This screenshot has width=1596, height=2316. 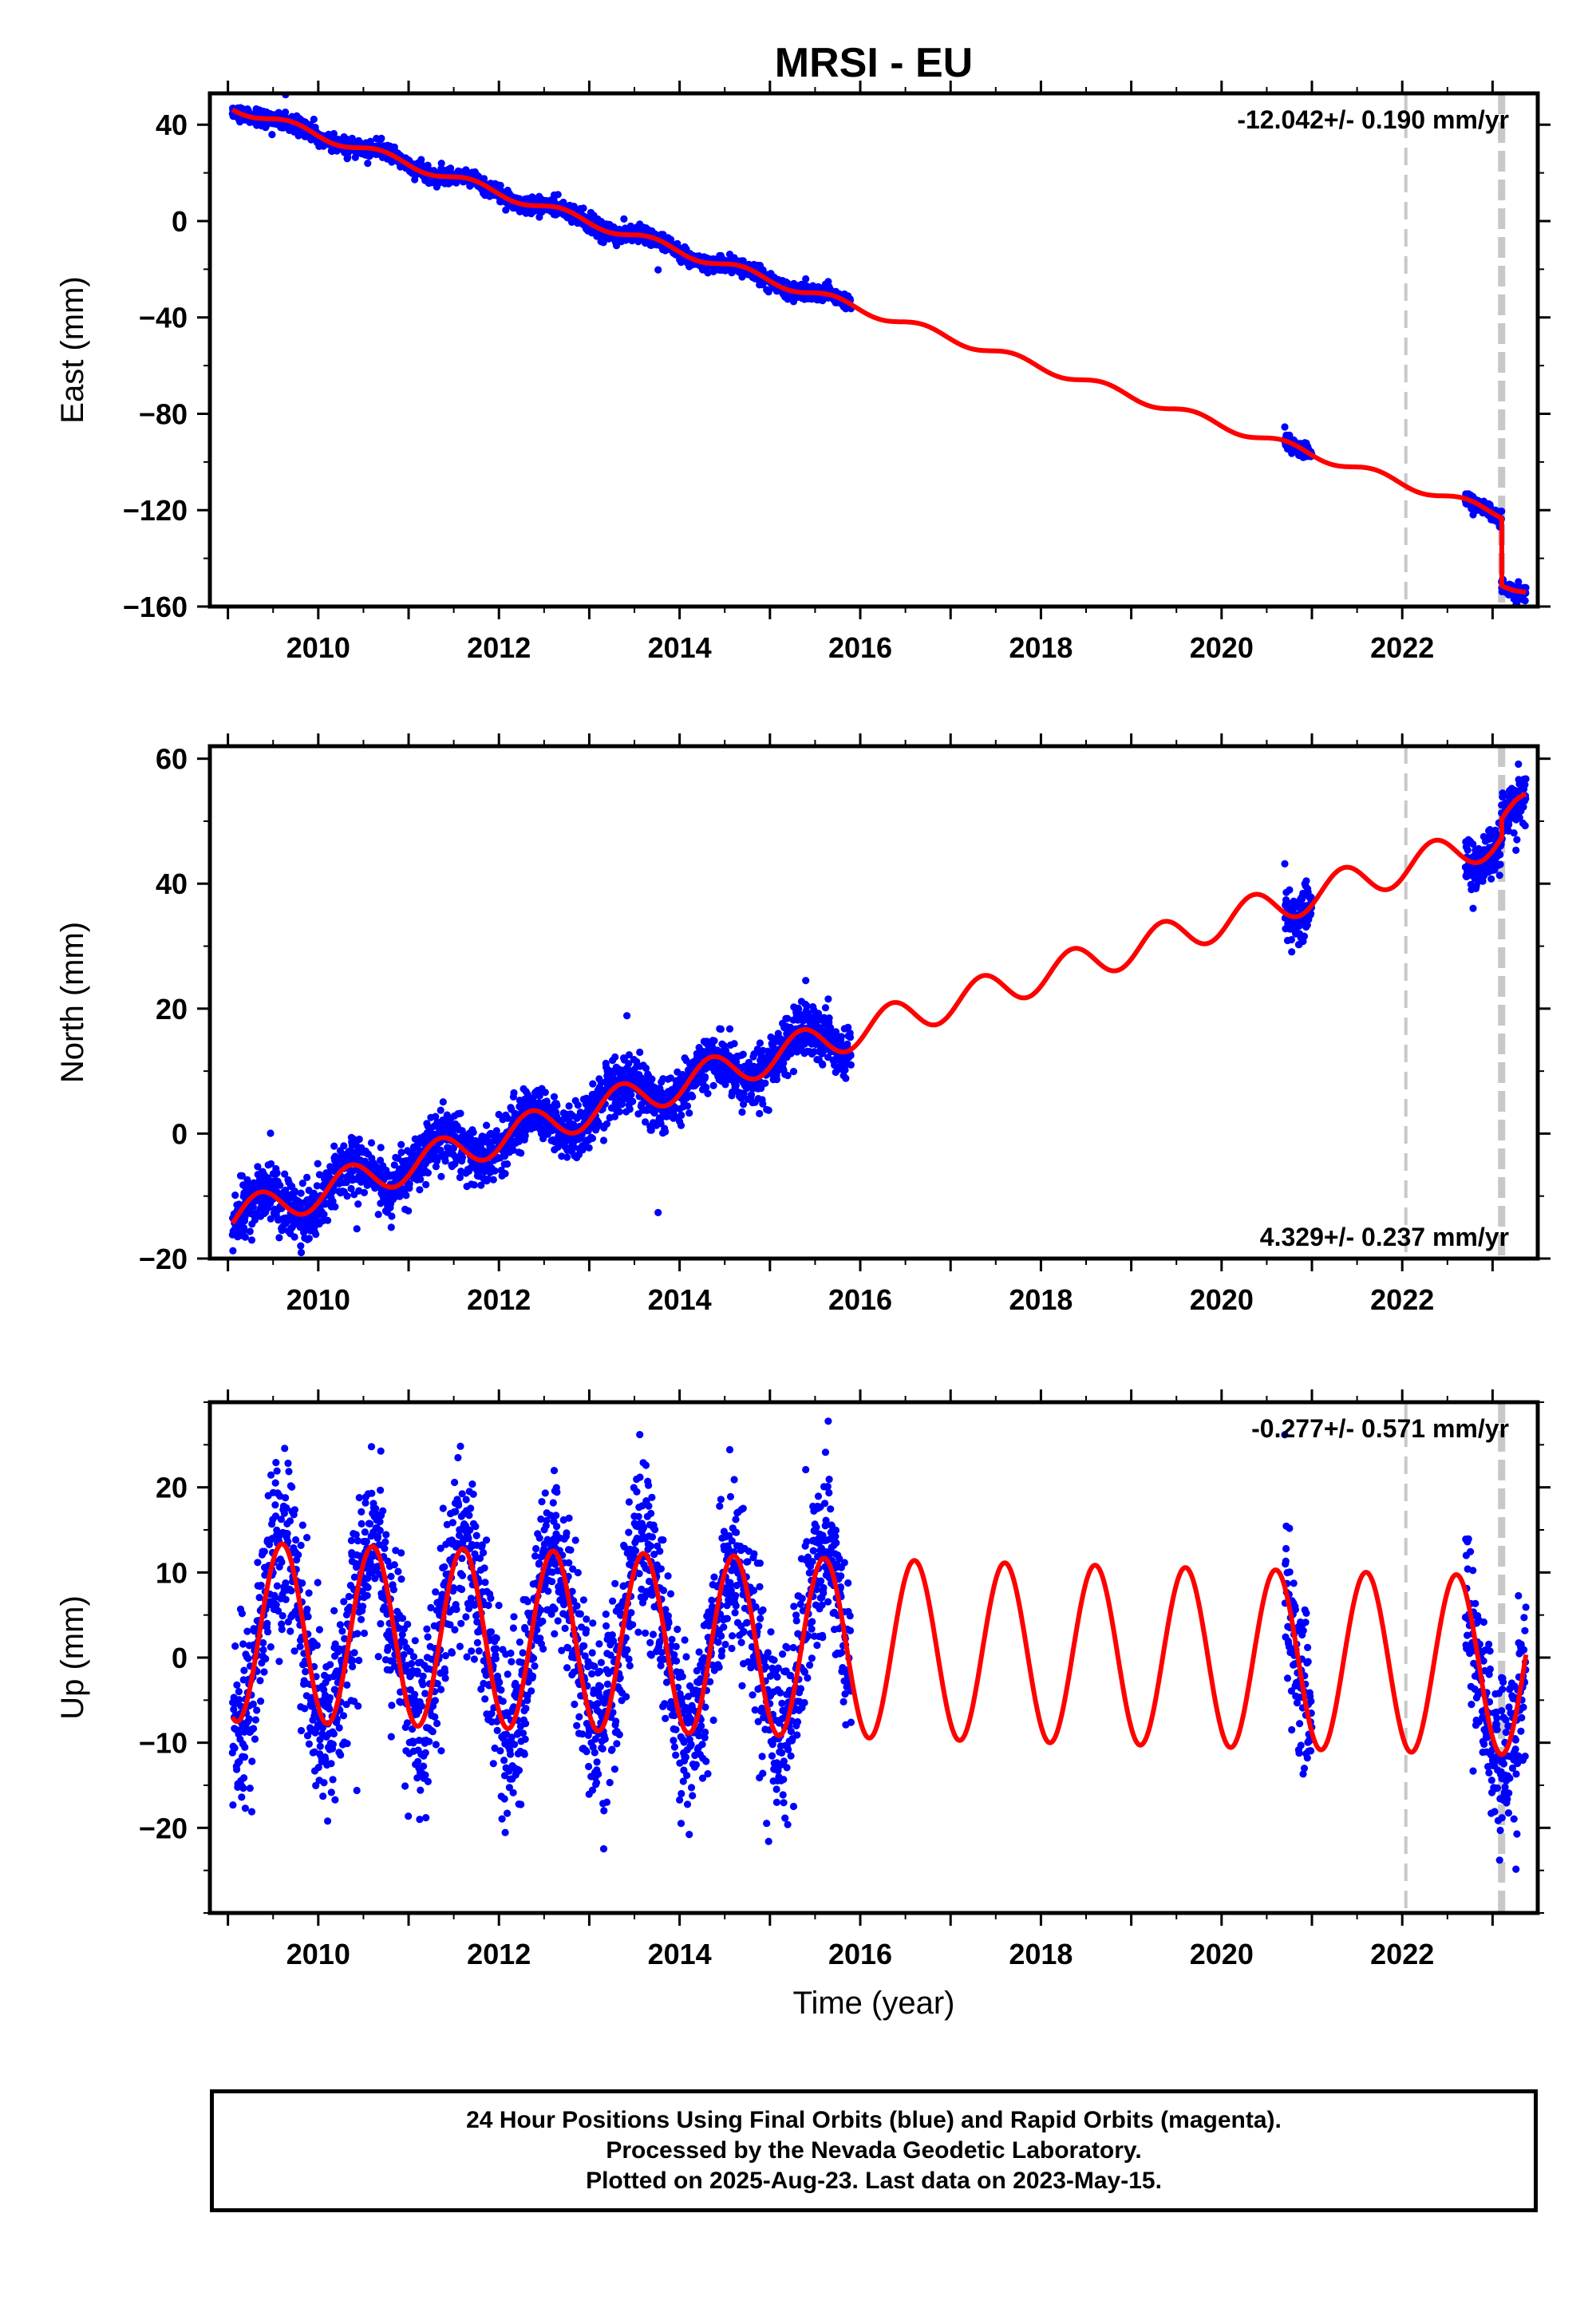 What do you see at coordinates (155, 510) in the screenshot?
I see `y-tick-label: −120` at bounding box center [155, 510].